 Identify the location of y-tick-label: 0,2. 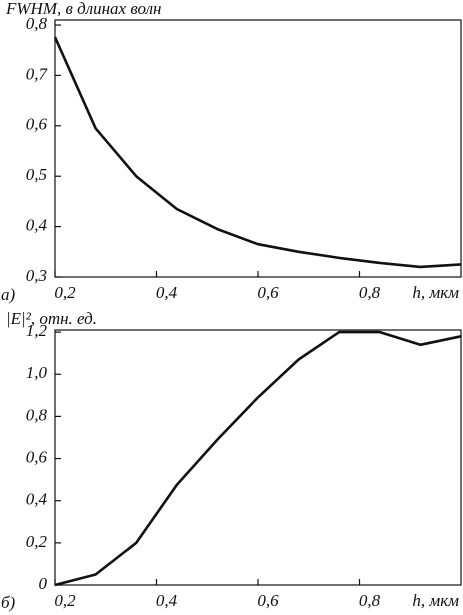
(37, 541).